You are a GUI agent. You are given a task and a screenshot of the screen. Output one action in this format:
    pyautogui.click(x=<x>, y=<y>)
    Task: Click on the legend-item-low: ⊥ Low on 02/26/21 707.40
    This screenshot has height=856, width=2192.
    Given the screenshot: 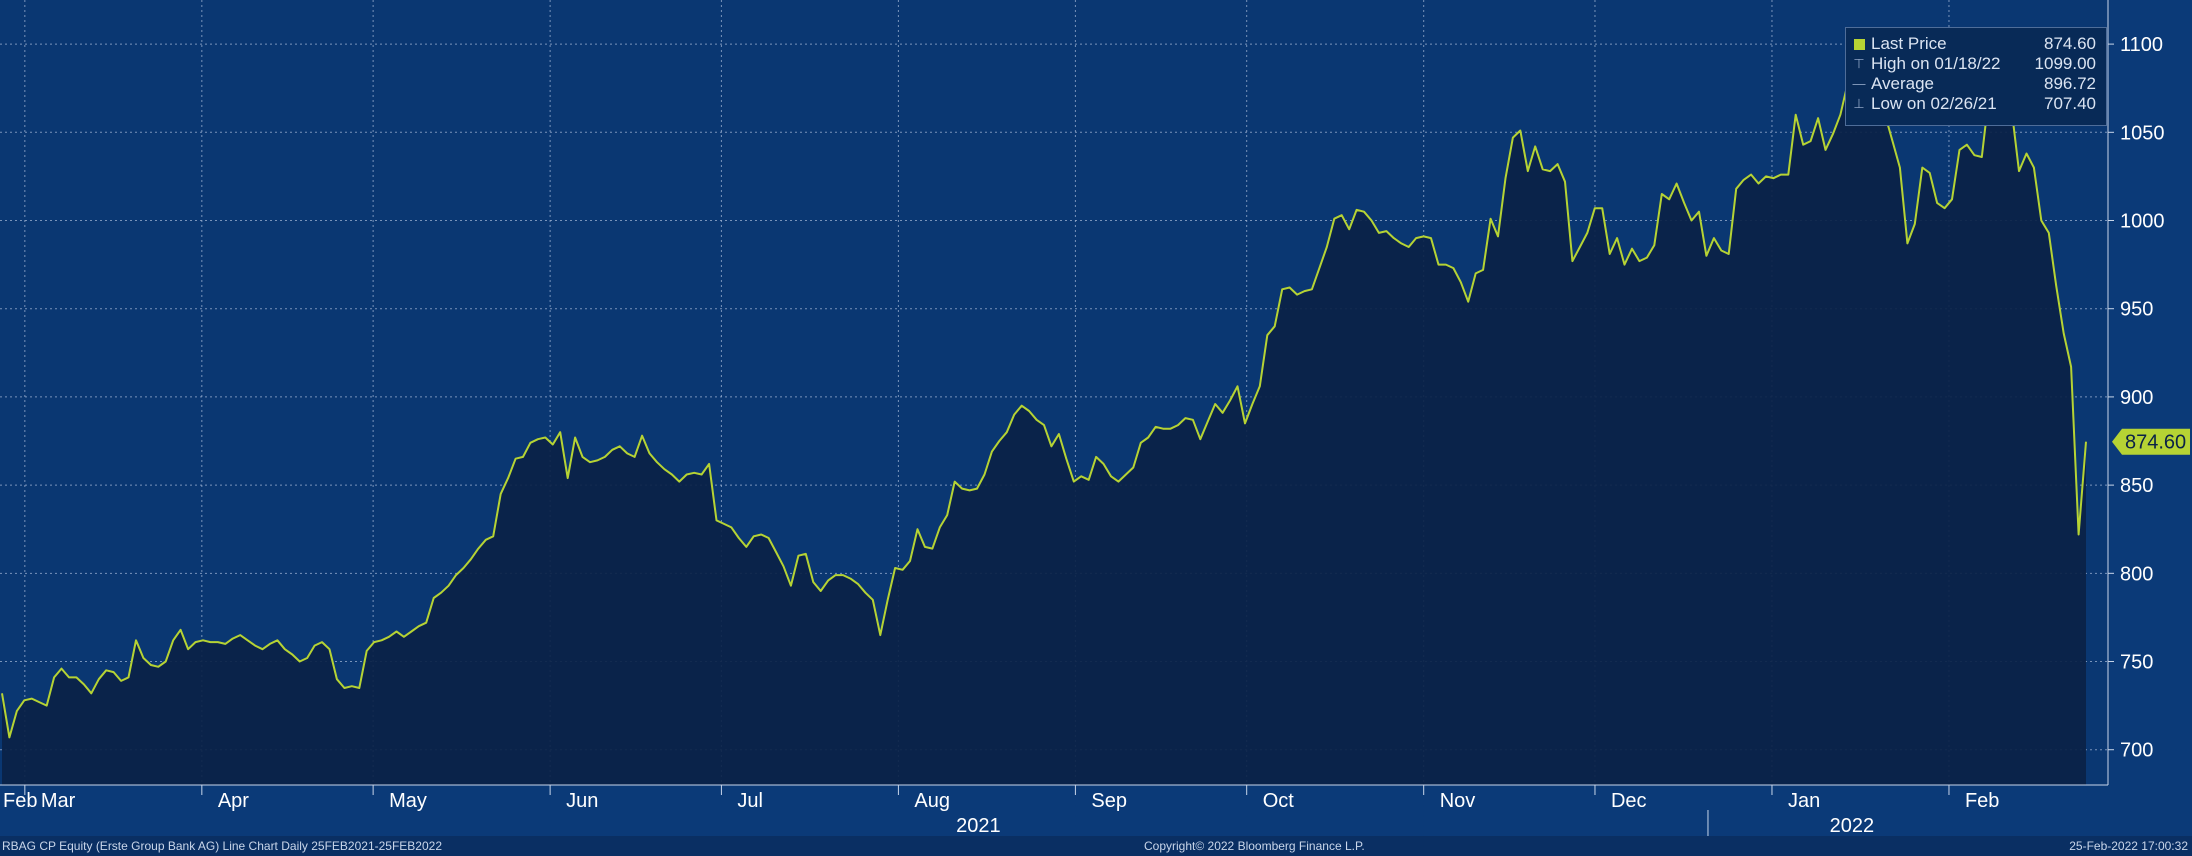 What is the action you would take?
    pyautogui.click(x=1974, y=104)
    